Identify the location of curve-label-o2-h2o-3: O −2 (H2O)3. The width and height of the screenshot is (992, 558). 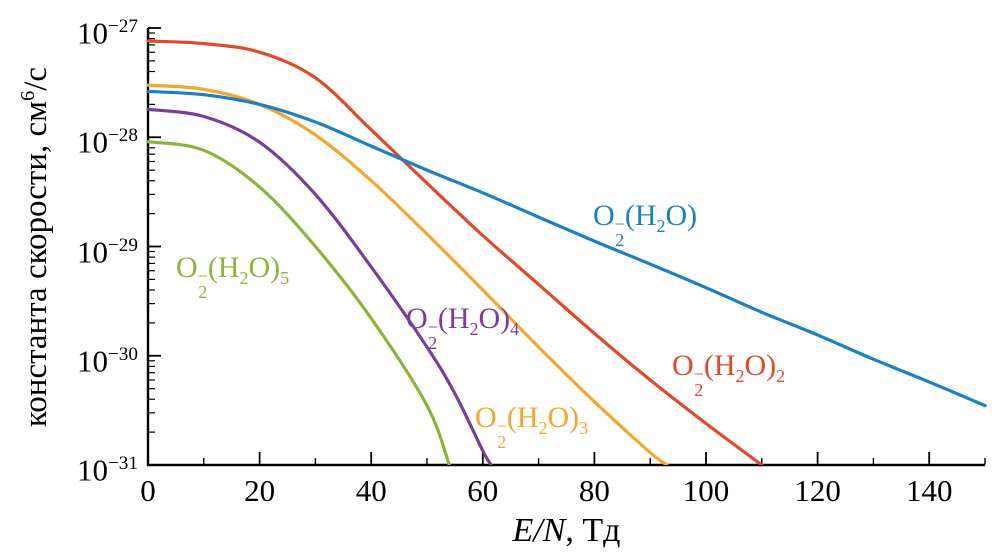
(532, 426).